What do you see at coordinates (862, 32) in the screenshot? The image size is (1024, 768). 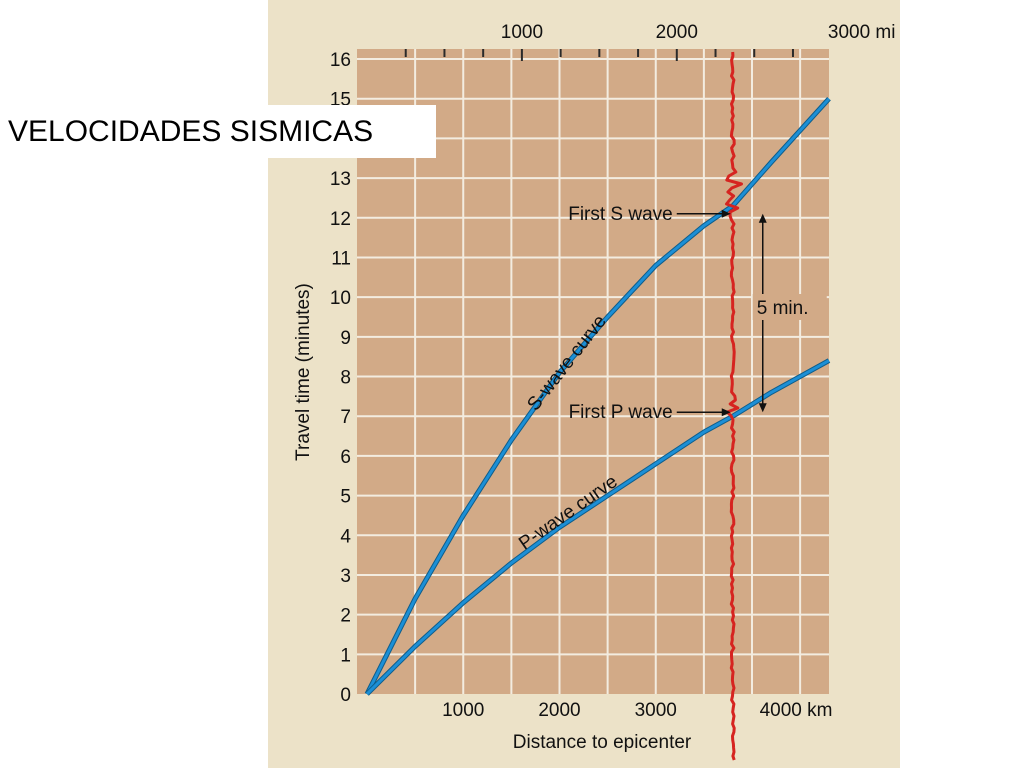 I see `top-tick-label: 3000 mi` at bounding box center [862, 32].